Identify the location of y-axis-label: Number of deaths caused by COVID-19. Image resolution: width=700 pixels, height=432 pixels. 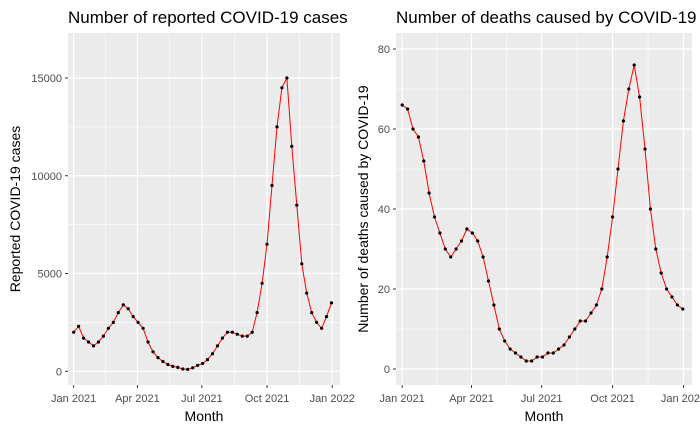
(363, 209).